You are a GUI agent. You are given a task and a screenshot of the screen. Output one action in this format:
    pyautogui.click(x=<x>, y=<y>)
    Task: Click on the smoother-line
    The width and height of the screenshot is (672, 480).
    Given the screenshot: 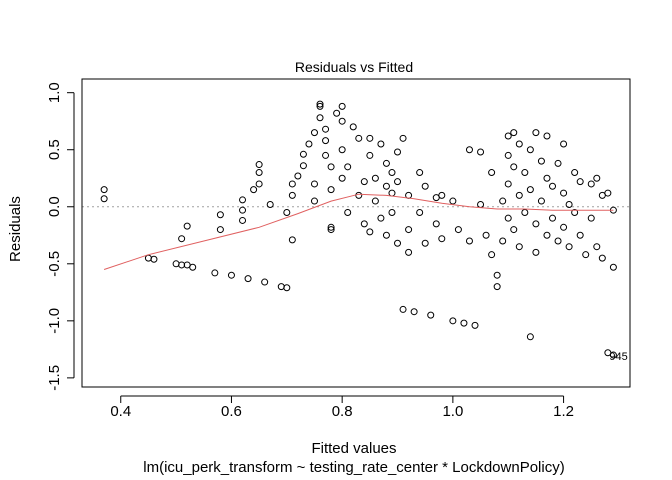 What is the action you would take?
    pyautogui.click(x=358, y=231)
    